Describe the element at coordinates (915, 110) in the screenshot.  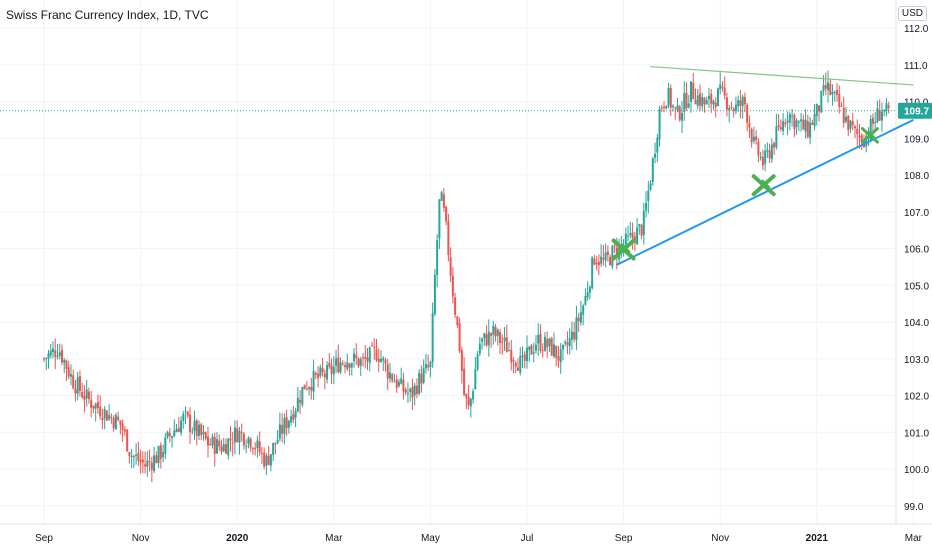
I see `last-price-badge: 109.7` at that location.